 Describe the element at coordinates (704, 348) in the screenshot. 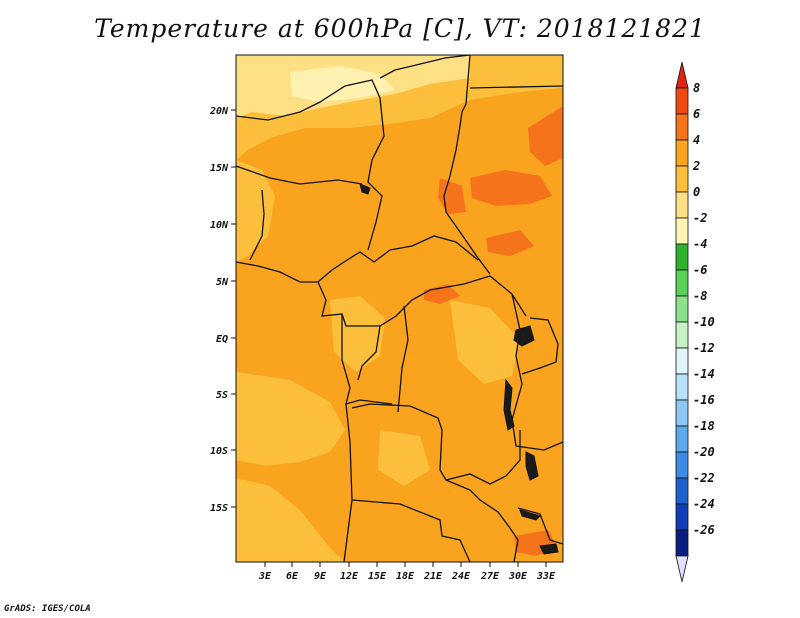

I see `colorbar-label: -12` at that location.